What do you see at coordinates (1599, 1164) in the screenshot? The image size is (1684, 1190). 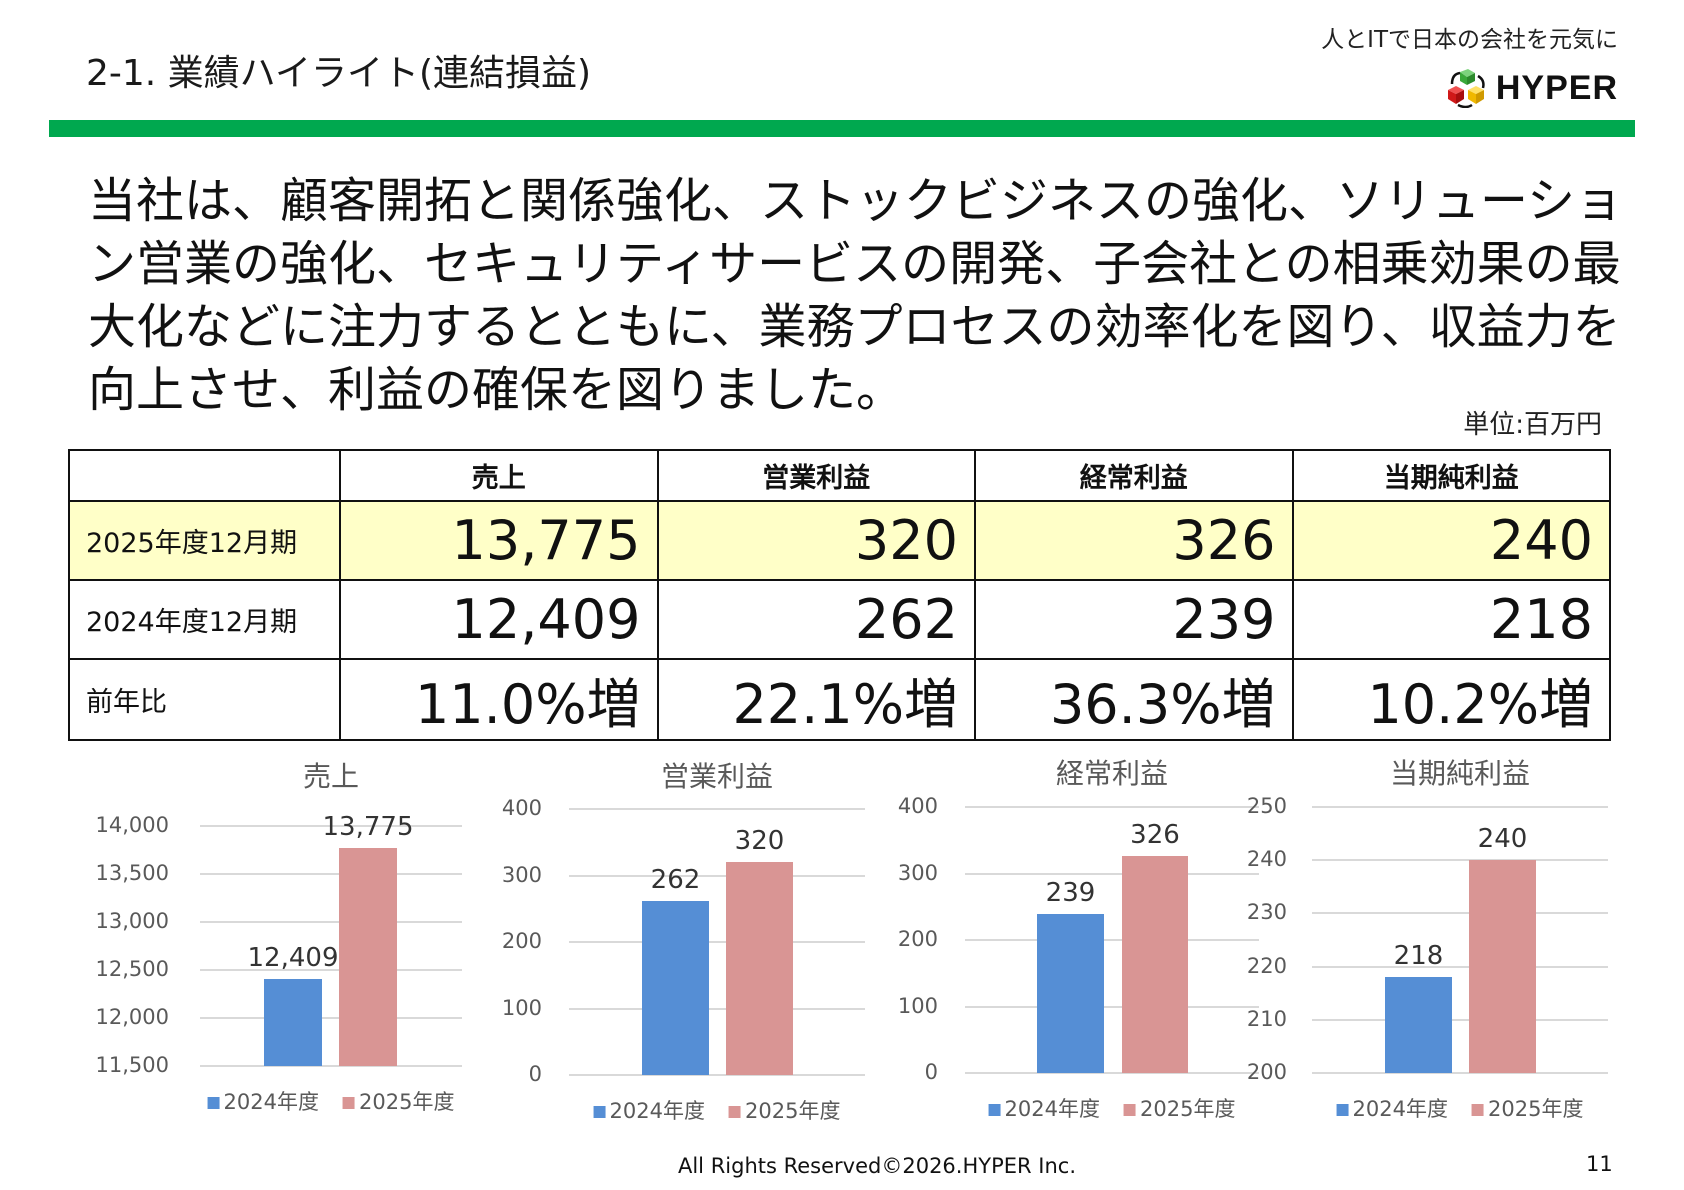 I see `page-number: 11` at bounding box center [1599, 1164].